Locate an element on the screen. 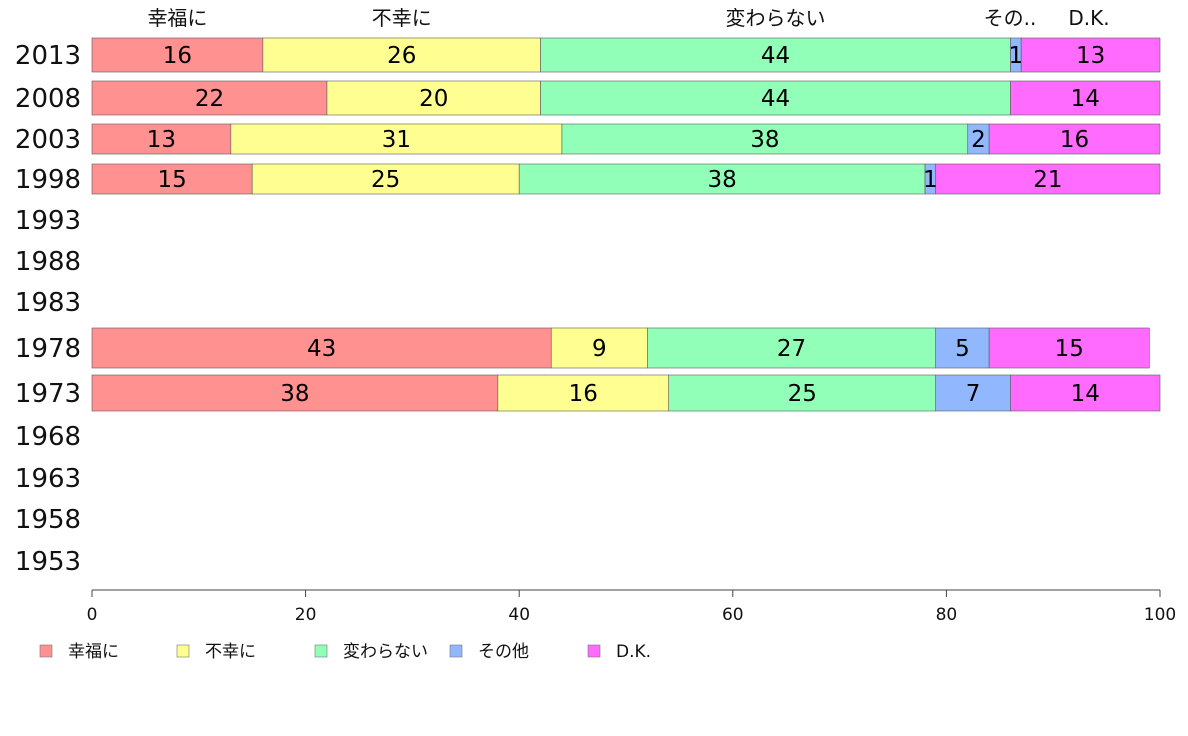 The image size is (1188, 736). x-tick-label: 80 is located at coordinates (947, 615).